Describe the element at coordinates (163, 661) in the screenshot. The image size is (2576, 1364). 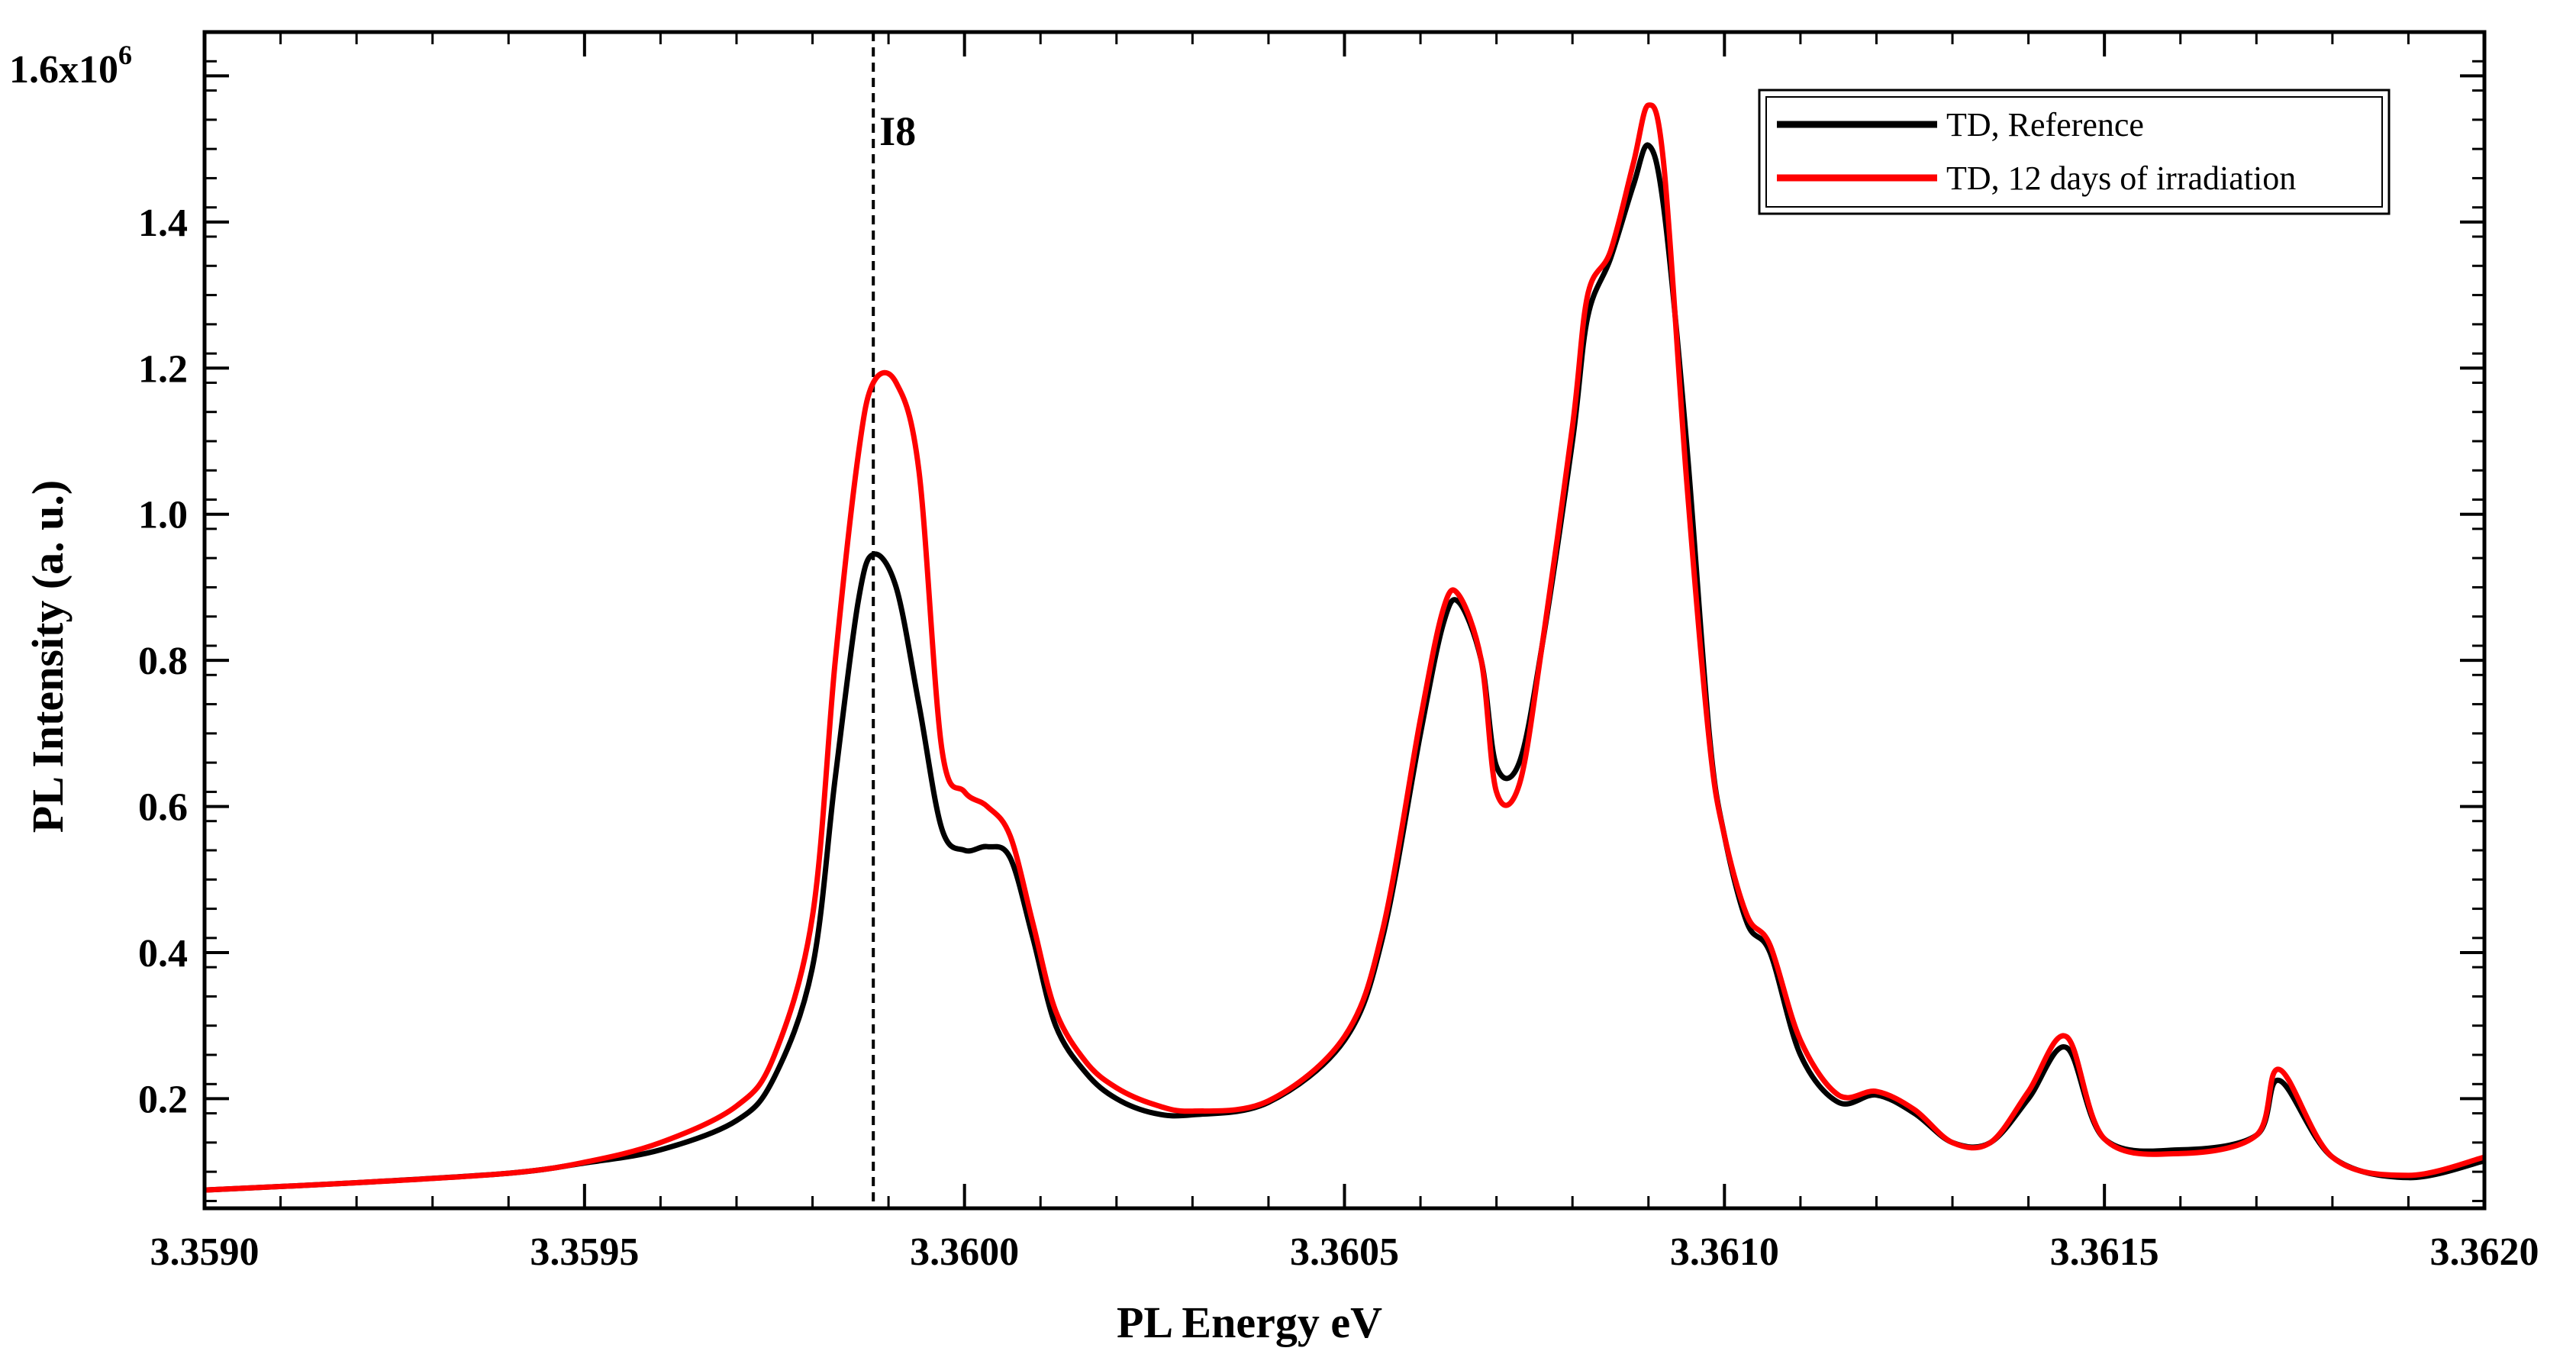
I see `y-tick-label: 0.8` at that location.